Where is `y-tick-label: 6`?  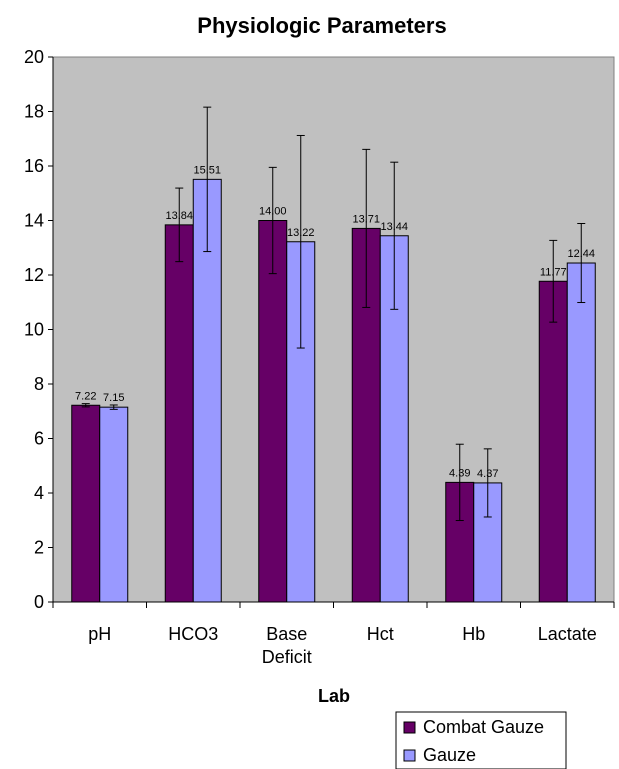
y-tick-label: 6 is located at coordinates (39, 439).